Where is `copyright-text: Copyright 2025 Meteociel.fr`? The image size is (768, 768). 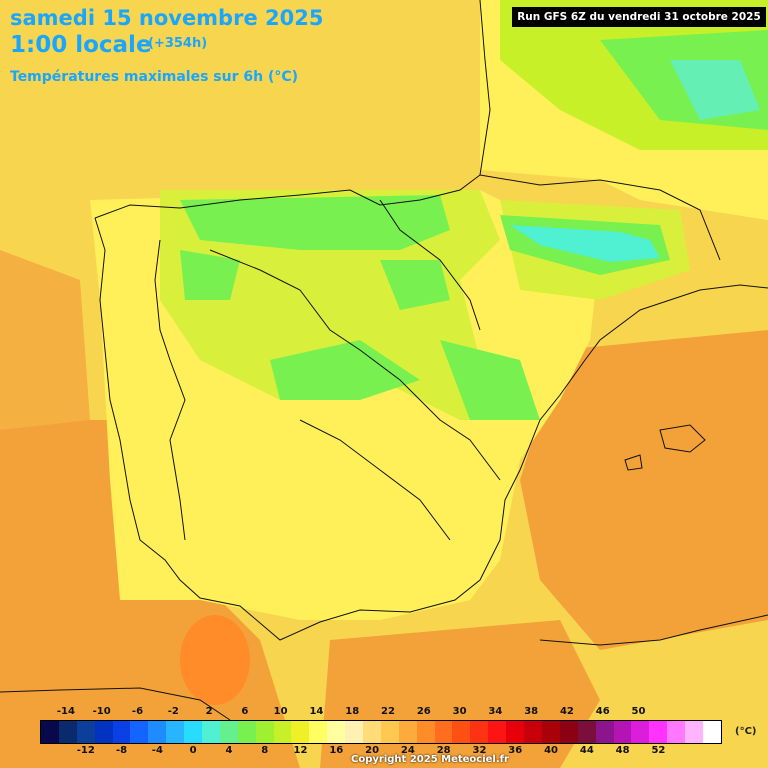
copyright-text: Copyright 2025 Meteociel.fr is located at coordinates (430, 759).